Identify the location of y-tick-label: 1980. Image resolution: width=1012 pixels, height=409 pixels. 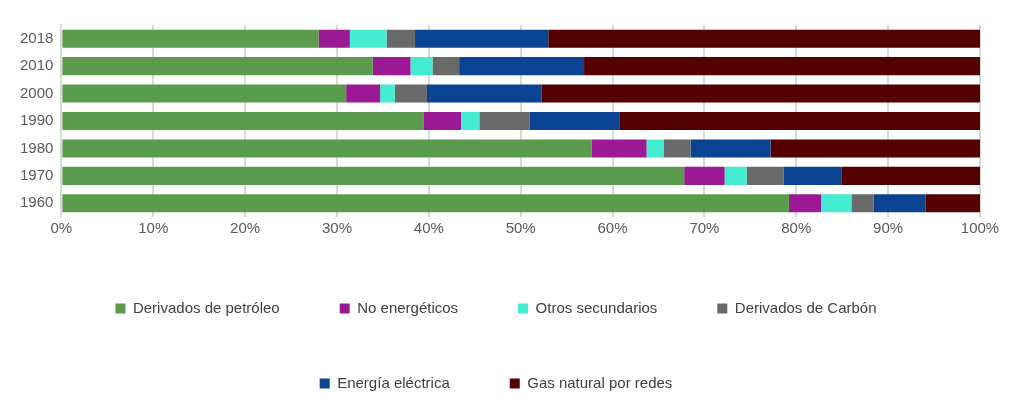
(36, 147).